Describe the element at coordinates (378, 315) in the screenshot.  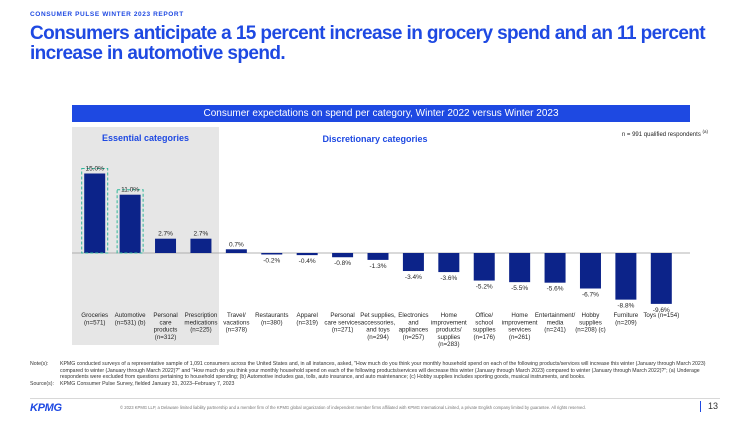
I see `category-label: Pet supplies,` at that location.